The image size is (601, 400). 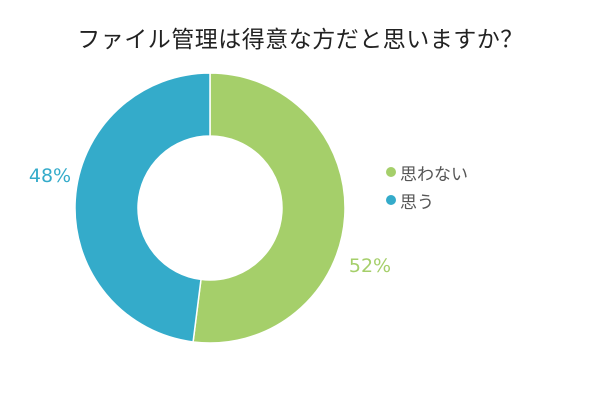 I want to click on legend-label-omowanai: 思わない, so click(x=434, y=174).